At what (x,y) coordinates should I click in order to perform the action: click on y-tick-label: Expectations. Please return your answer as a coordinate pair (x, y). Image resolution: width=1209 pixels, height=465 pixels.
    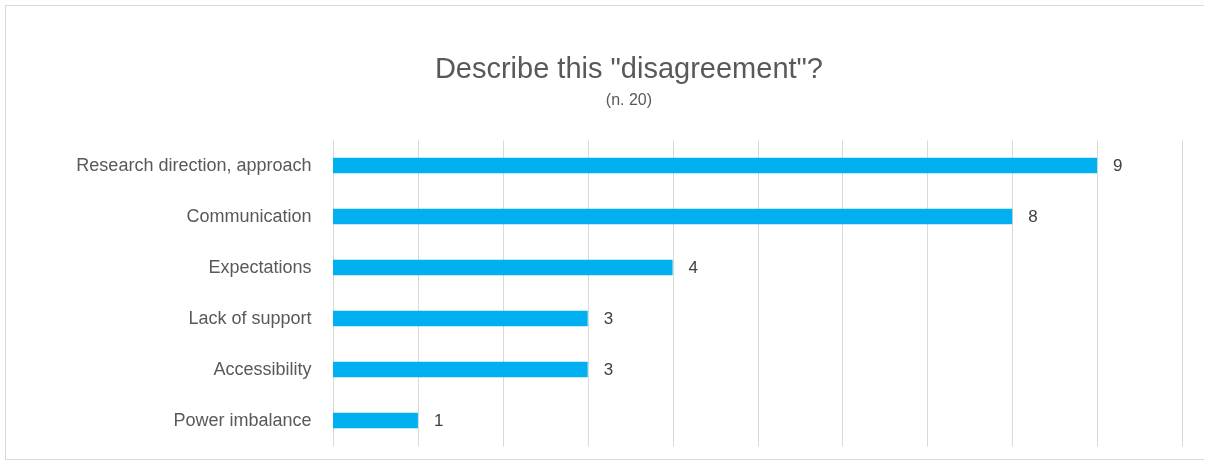
    Looking at the image, I should click on (260, 266).